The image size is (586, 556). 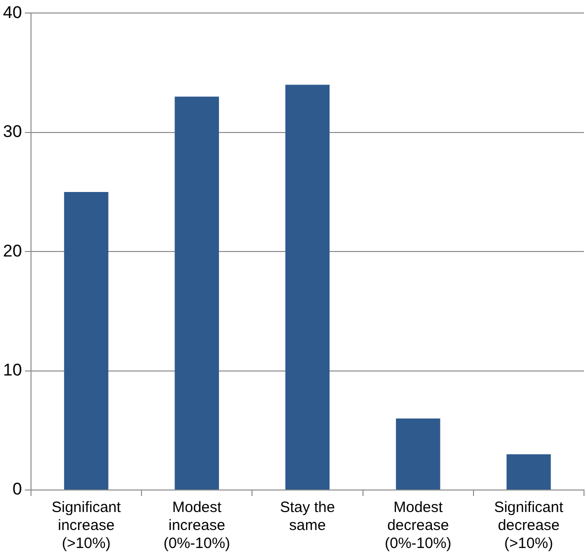 What do you see at coordinates (418, 525) in the screenshot?
I see `x-tick-label: Modest decrease (0%-10%)` at bounding box center [418, 525].